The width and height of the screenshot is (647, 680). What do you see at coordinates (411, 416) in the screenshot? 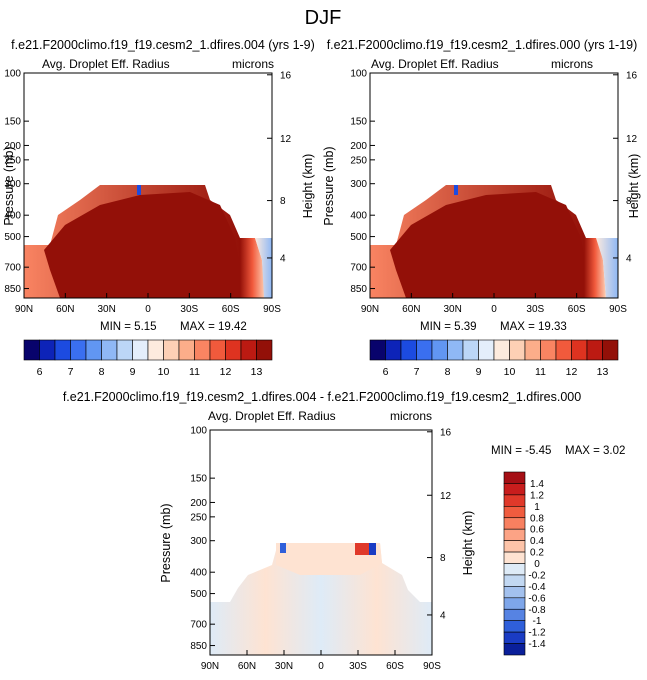
I see `panel-3-units-label: microns` at bounding box center [411, 416].